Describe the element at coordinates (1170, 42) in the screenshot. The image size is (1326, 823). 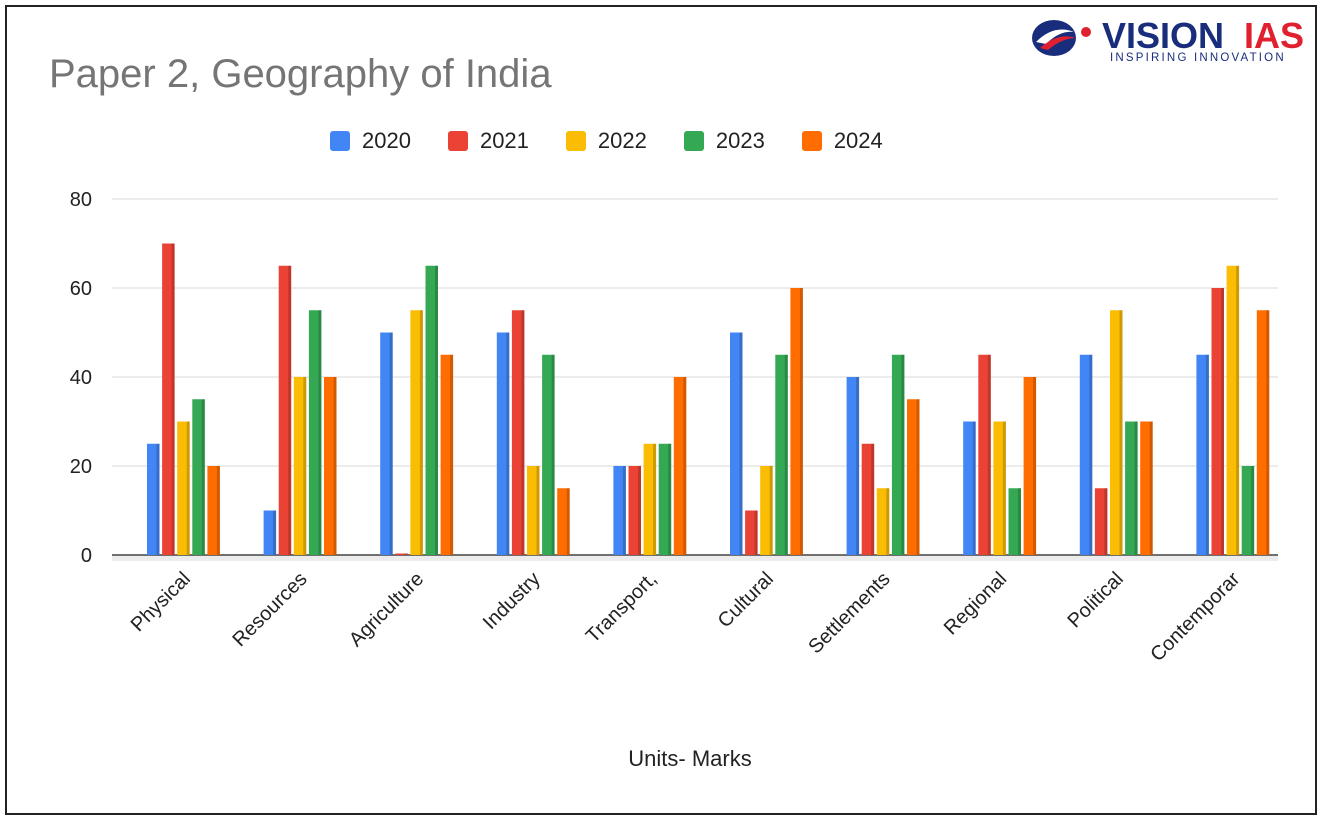
I see `visionias-logo: VISION IAS INSPIRING INNOVATION` at that location.